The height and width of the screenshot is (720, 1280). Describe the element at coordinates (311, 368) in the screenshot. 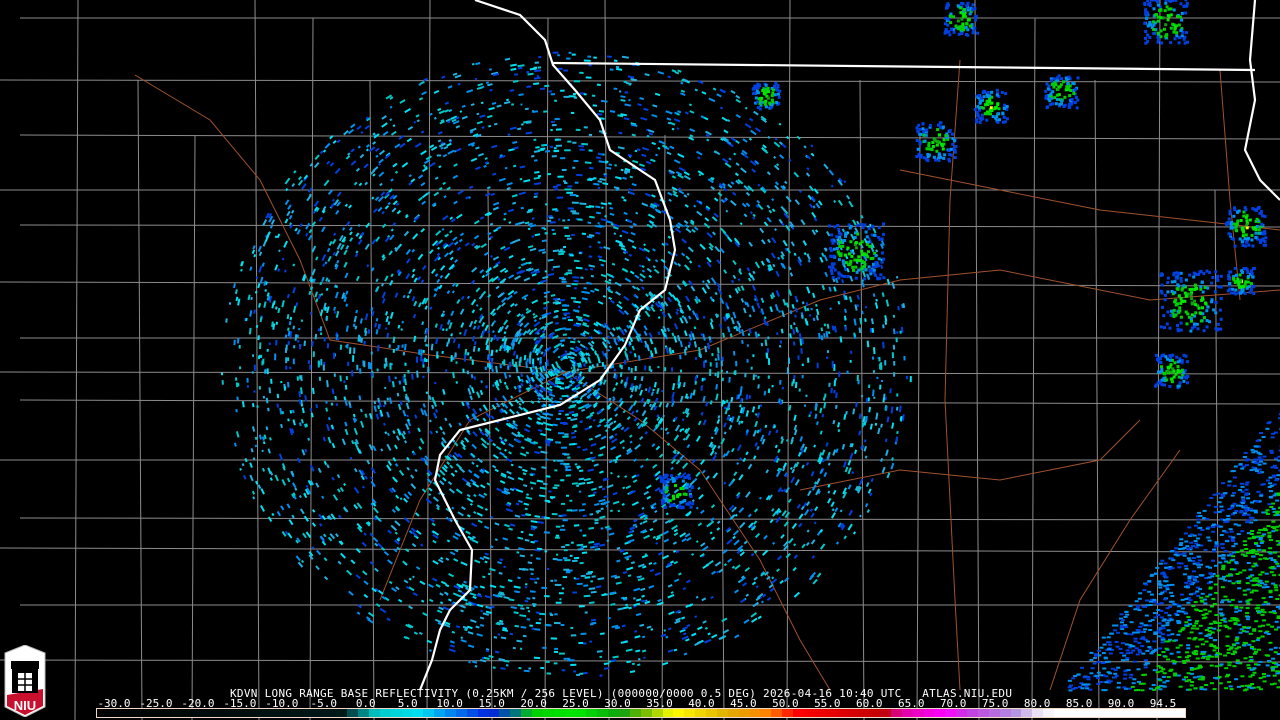

I see `county-border` at that location.